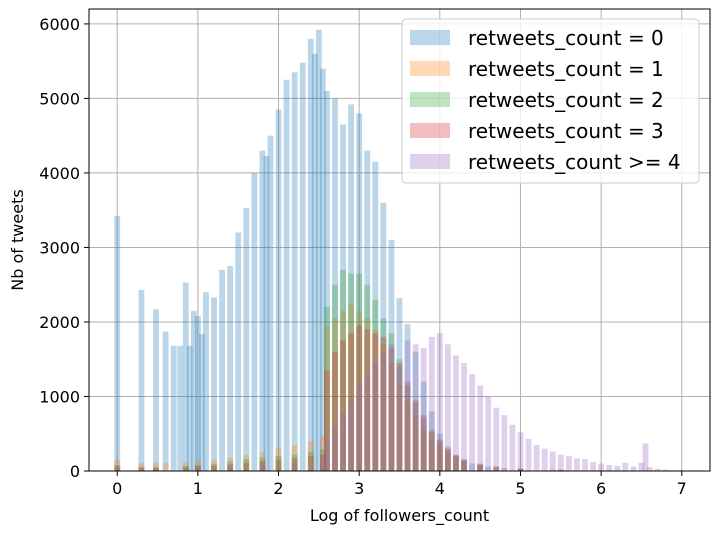 The image size is (718, 533). I want to click on x-tick-label: 6, so click(601, 488).